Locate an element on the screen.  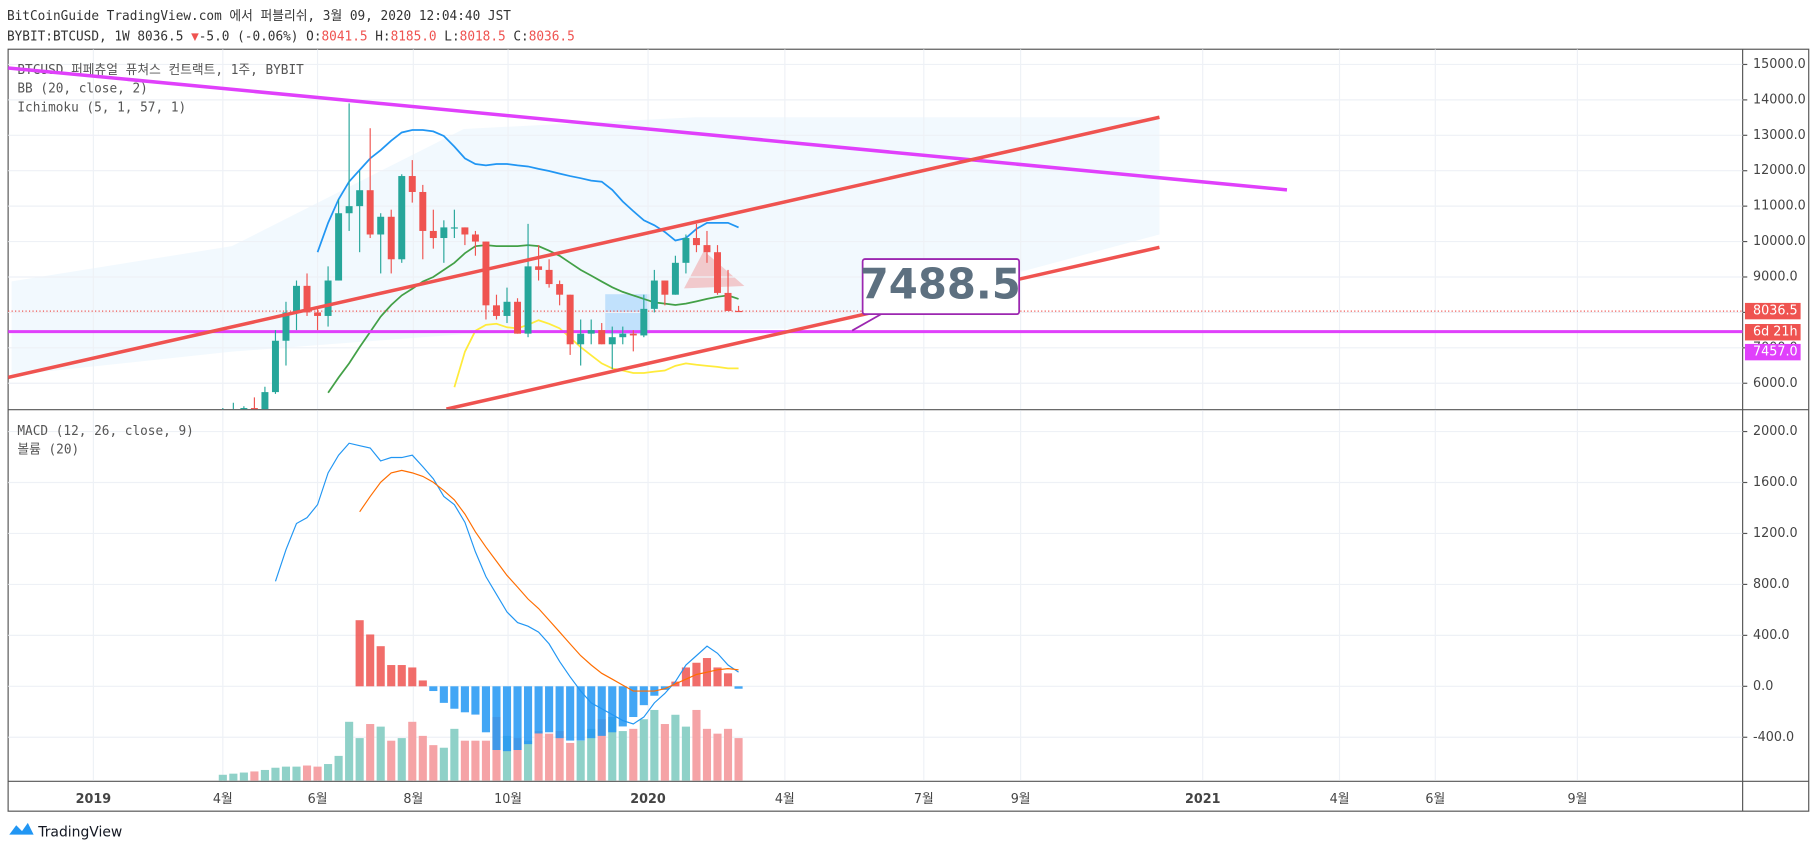
pane-title: MACD (12, 26, close, 9) is located at coordinates (105, 431).